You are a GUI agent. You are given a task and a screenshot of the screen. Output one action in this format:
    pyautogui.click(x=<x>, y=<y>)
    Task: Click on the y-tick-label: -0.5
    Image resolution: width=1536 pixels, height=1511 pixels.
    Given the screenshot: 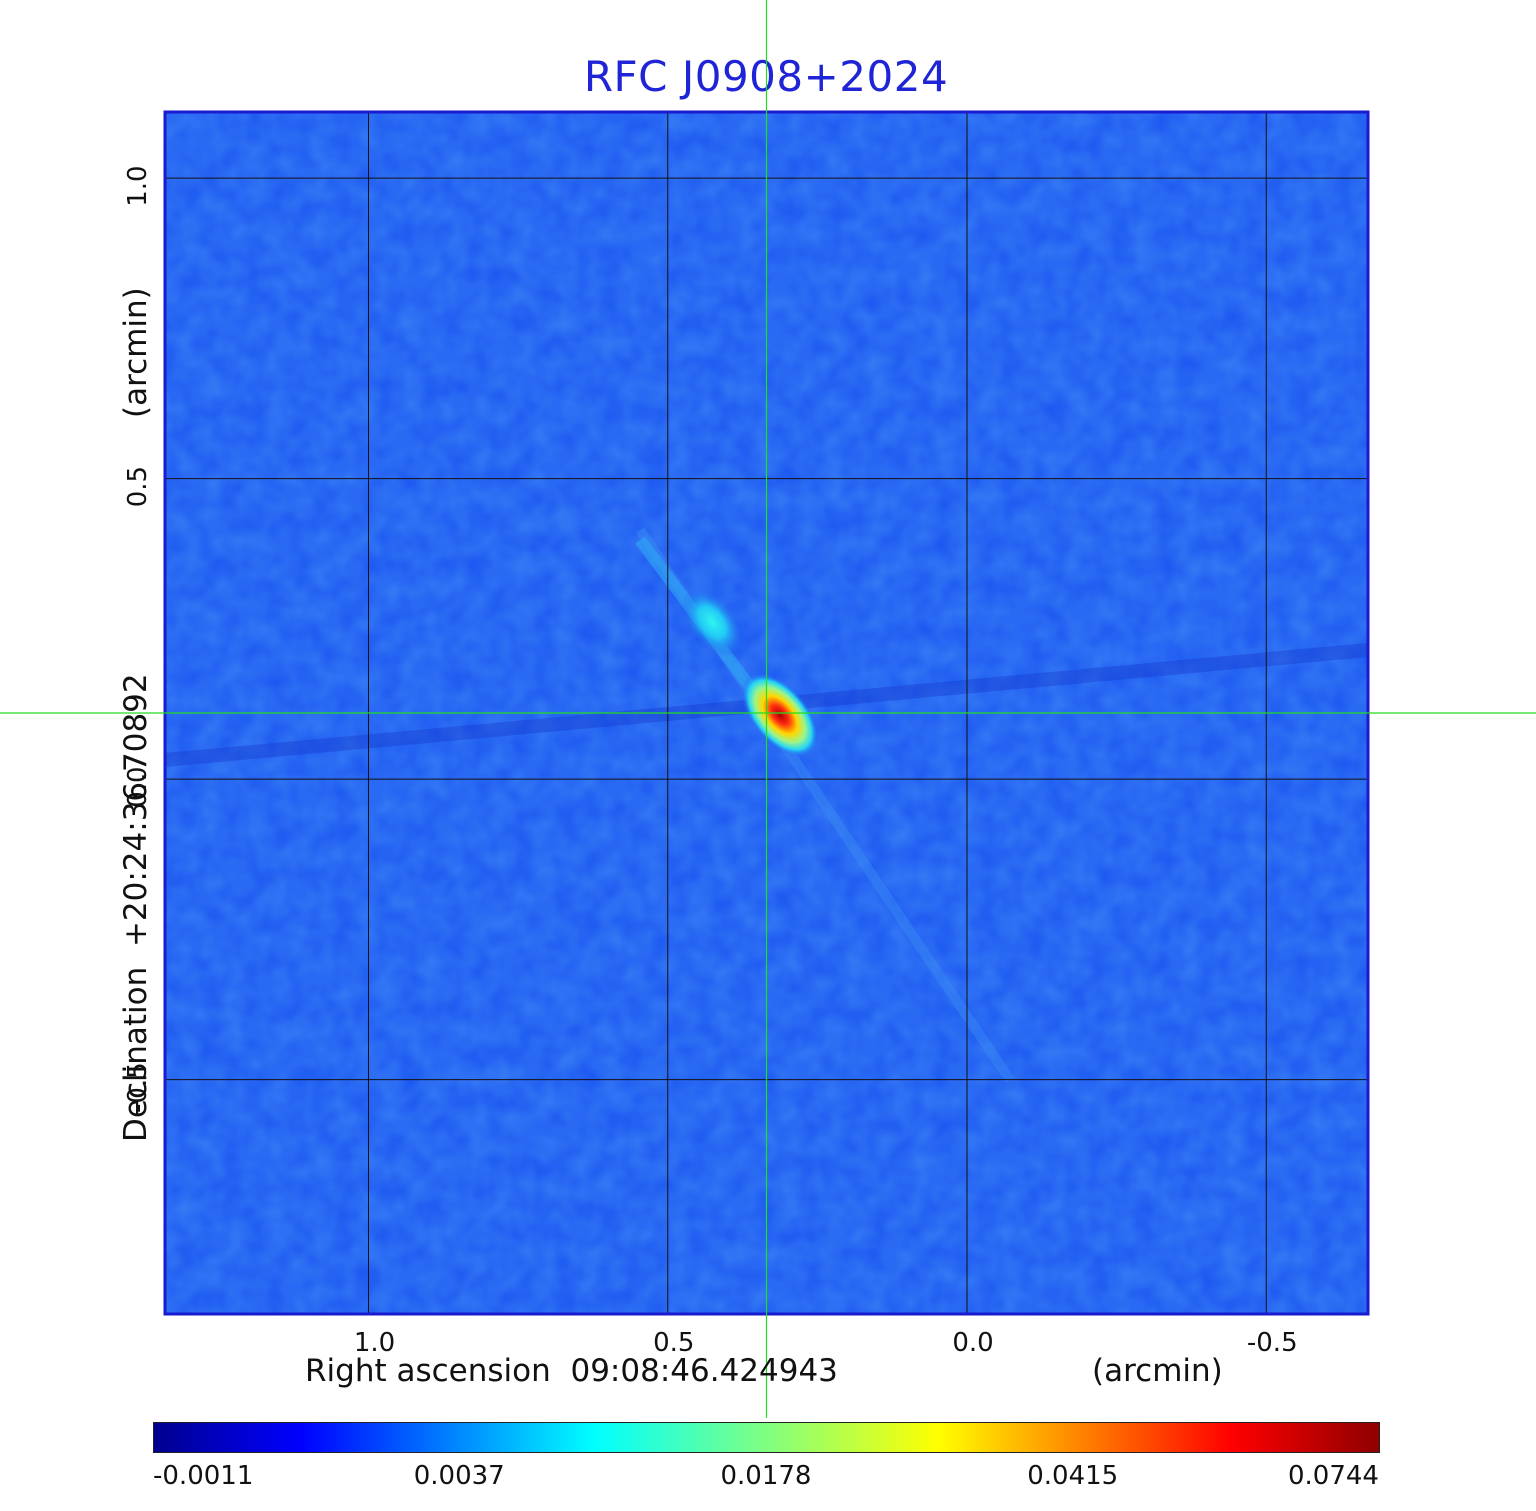 What is the action you would take?
    pyautogui.click(x=138, y=1087)
    